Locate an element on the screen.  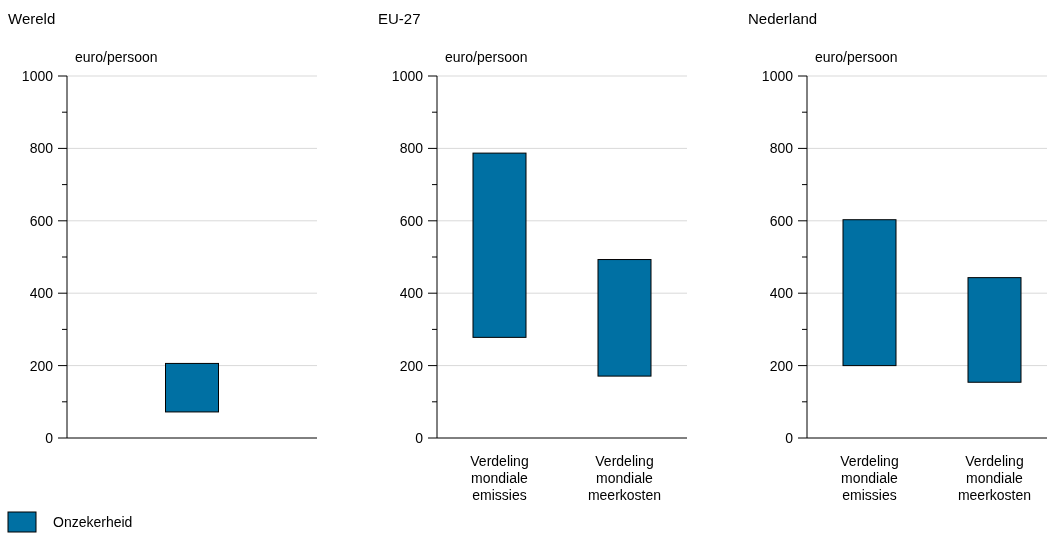
chart-title: EU-27 is located at coordinates (399, 18).